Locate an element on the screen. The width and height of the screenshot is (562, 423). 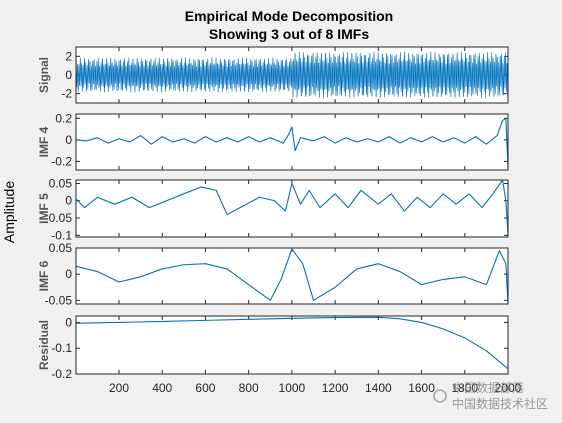
panel-label-imf-5: IMF 5 is located at coordinates (44, 208).